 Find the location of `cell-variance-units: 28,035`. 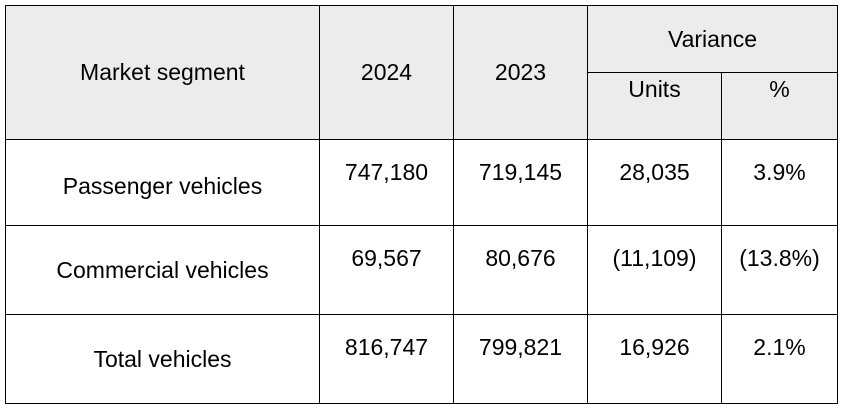

cell-variance-units: 28,035 is located at coordinates (654, 182).